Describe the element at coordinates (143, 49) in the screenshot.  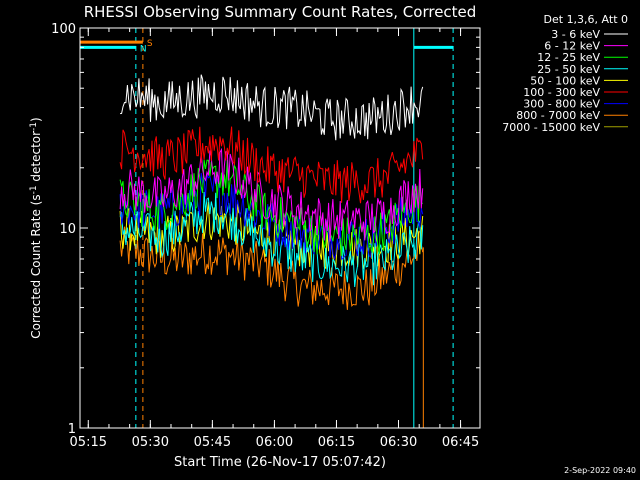
I see `flag-label-1: N` at that location.